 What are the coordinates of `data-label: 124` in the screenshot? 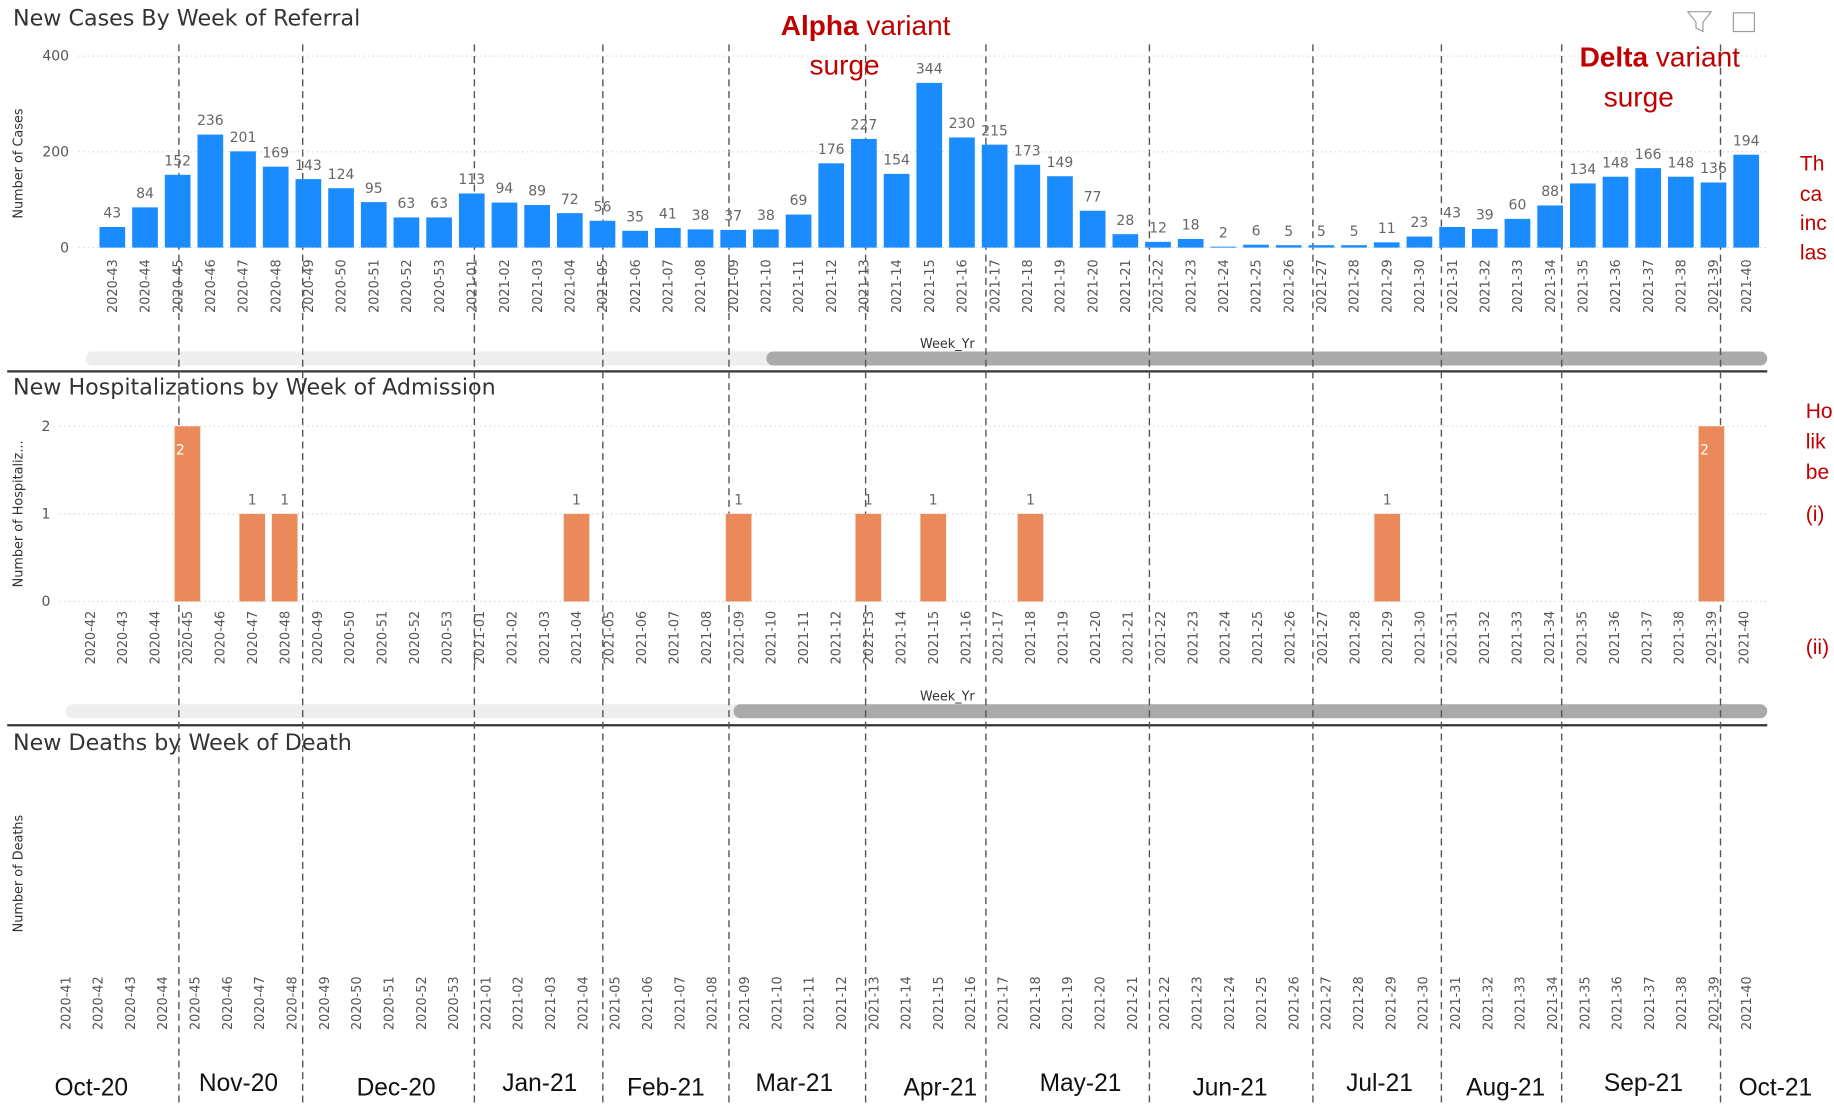 It's located at (341, 175).